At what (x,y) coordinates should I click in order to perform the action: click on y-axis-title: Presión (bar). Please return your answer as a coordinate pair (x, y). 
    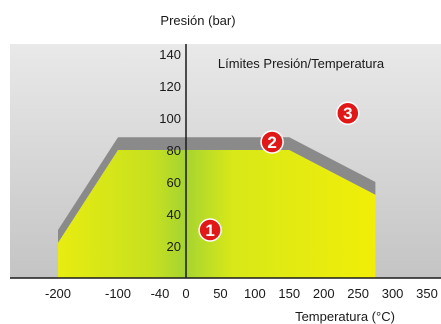
    Looking at the image, I should click on (197, 20).